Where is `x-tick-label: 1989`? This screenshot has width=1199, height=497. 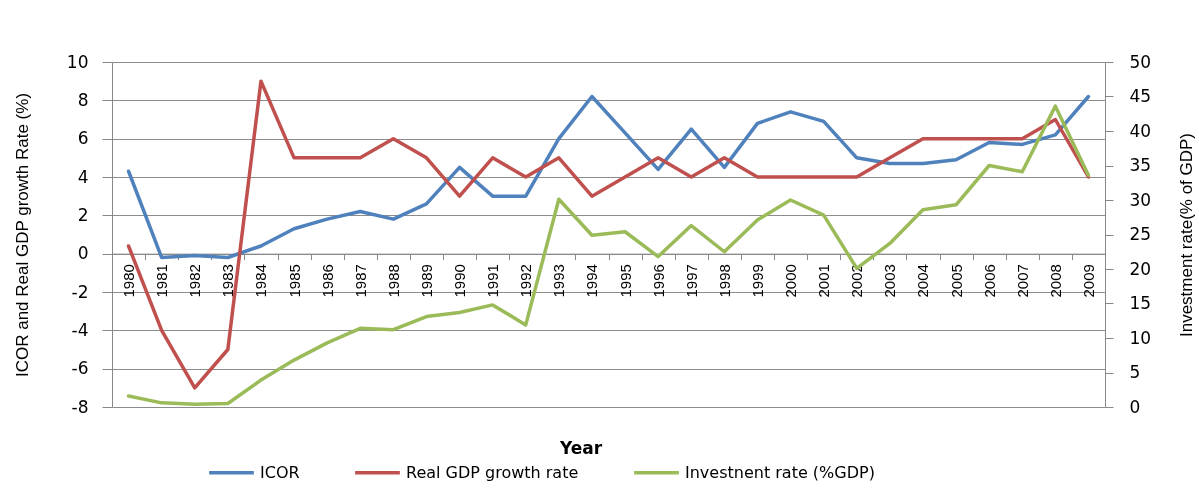 x-tick-label: 1989 is located at coordinates (426, 281).